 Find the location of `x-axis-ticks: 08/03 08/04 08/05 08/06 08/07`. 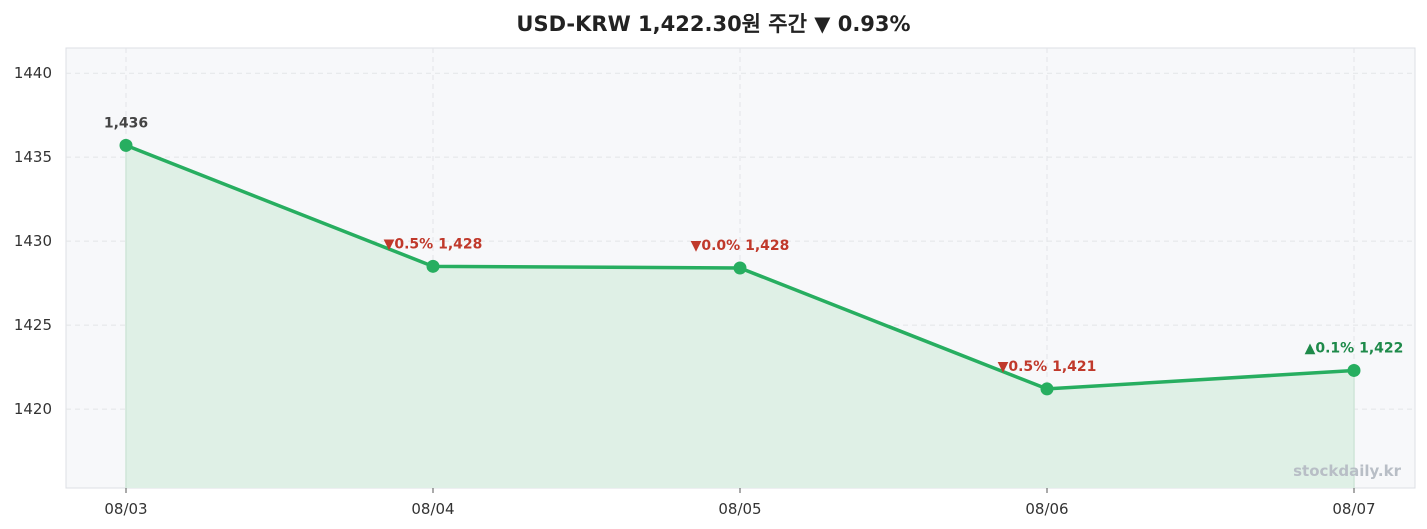

x-axis-ticks: 08/03 08/04 08/05 08/06 08/07 is located at coordinates (740, 503).